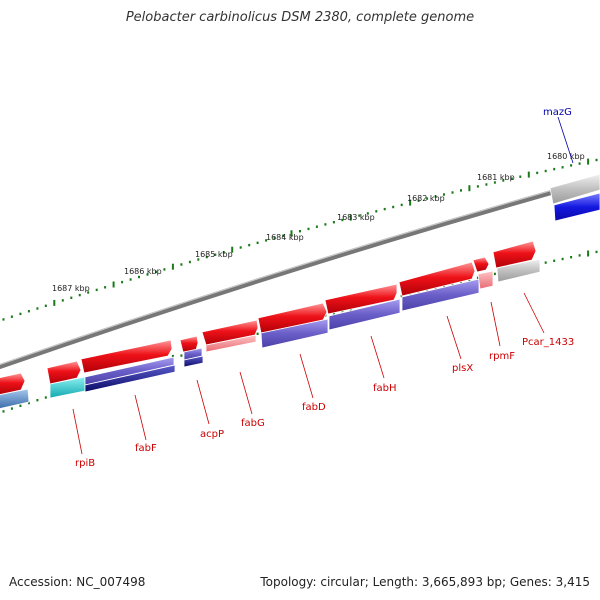  Describe the element at coordinates (140, 417) in the screenshot. I see `leader-fabF` at that location.